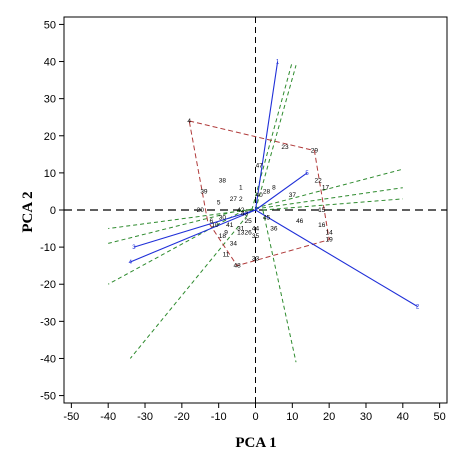 This screenshot has height=463, width=474. Describe the element at coordinates (274, 229) in the screenshot. I see `point-label: 36` at that location.